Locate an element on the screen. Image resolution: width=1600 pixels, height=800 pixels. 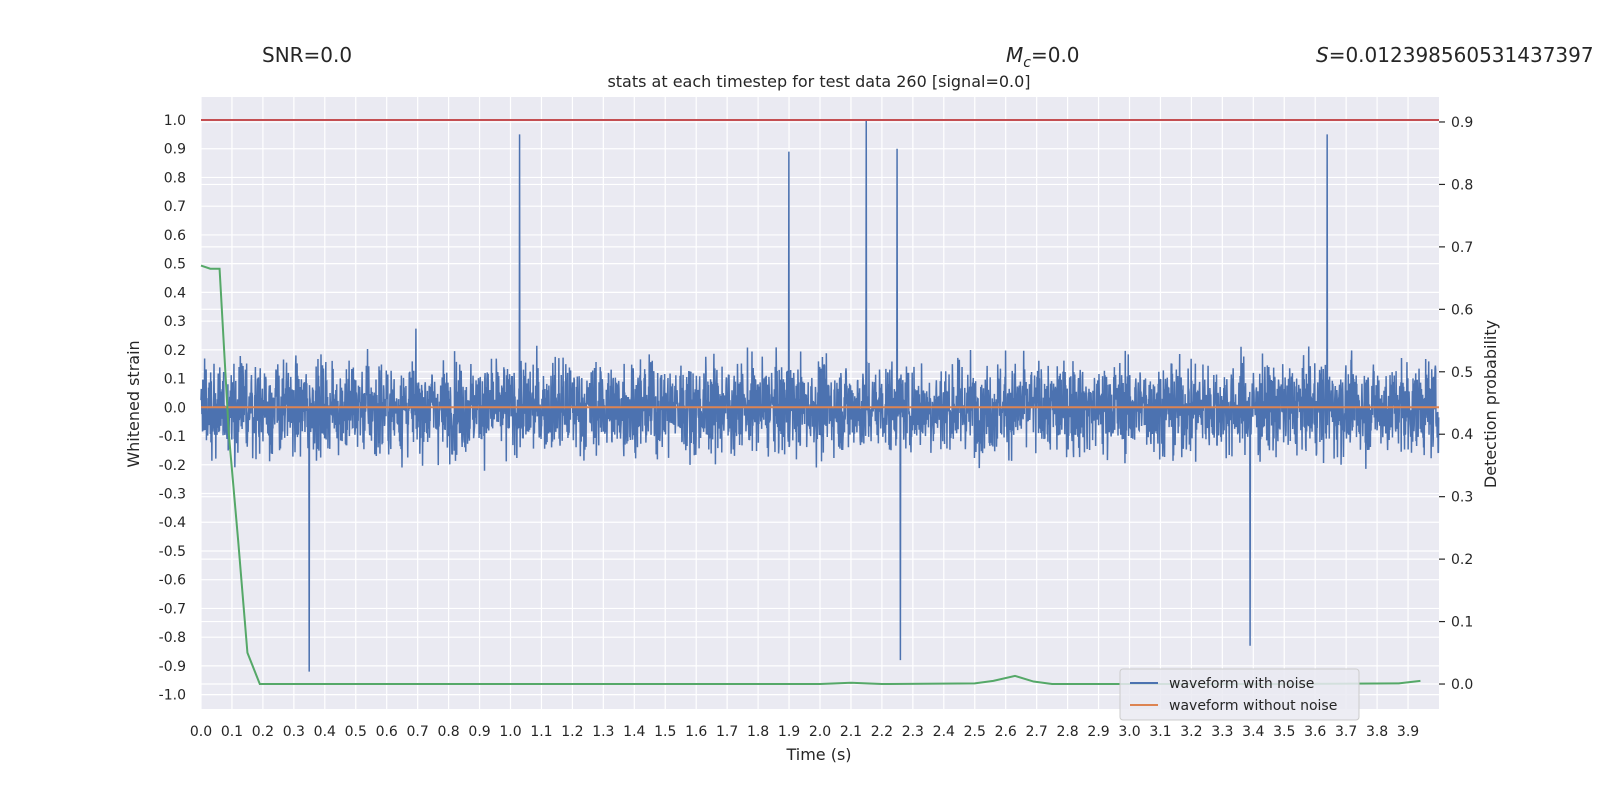
chirp-mass-label: Mc=0.0 is located at coordinates (1043, 57).